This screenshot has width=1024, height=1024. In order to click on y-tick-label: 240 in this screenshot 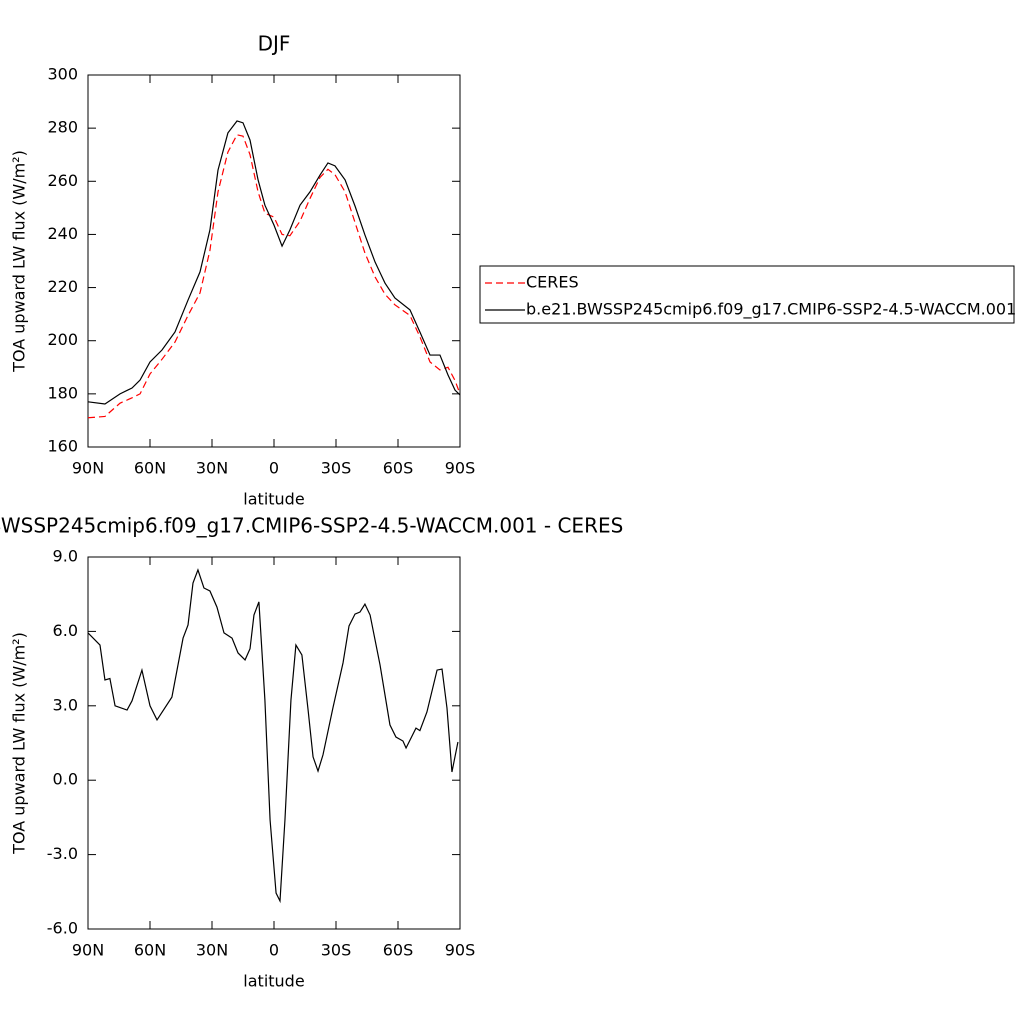, I will do `click(62, 233)`.